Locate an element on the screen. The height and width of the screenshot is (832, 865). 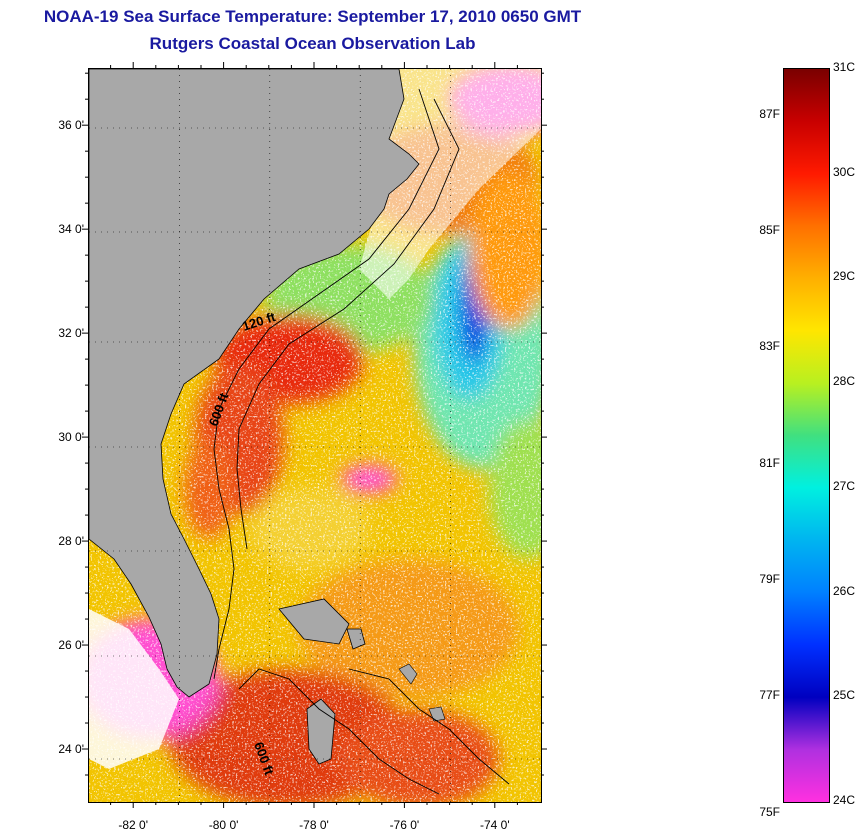
colorbar-c-label: 27C is located at coordinates (844, 485).